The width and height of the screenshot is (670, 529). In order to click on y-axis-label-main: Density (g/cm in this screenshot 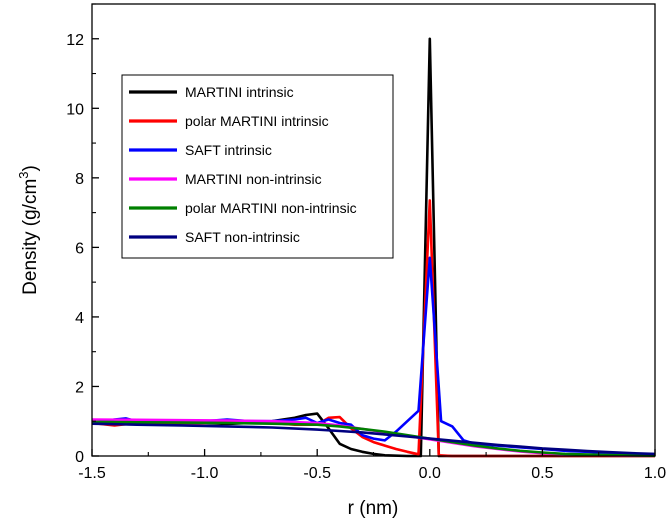, I will do `click(30, 237)`.